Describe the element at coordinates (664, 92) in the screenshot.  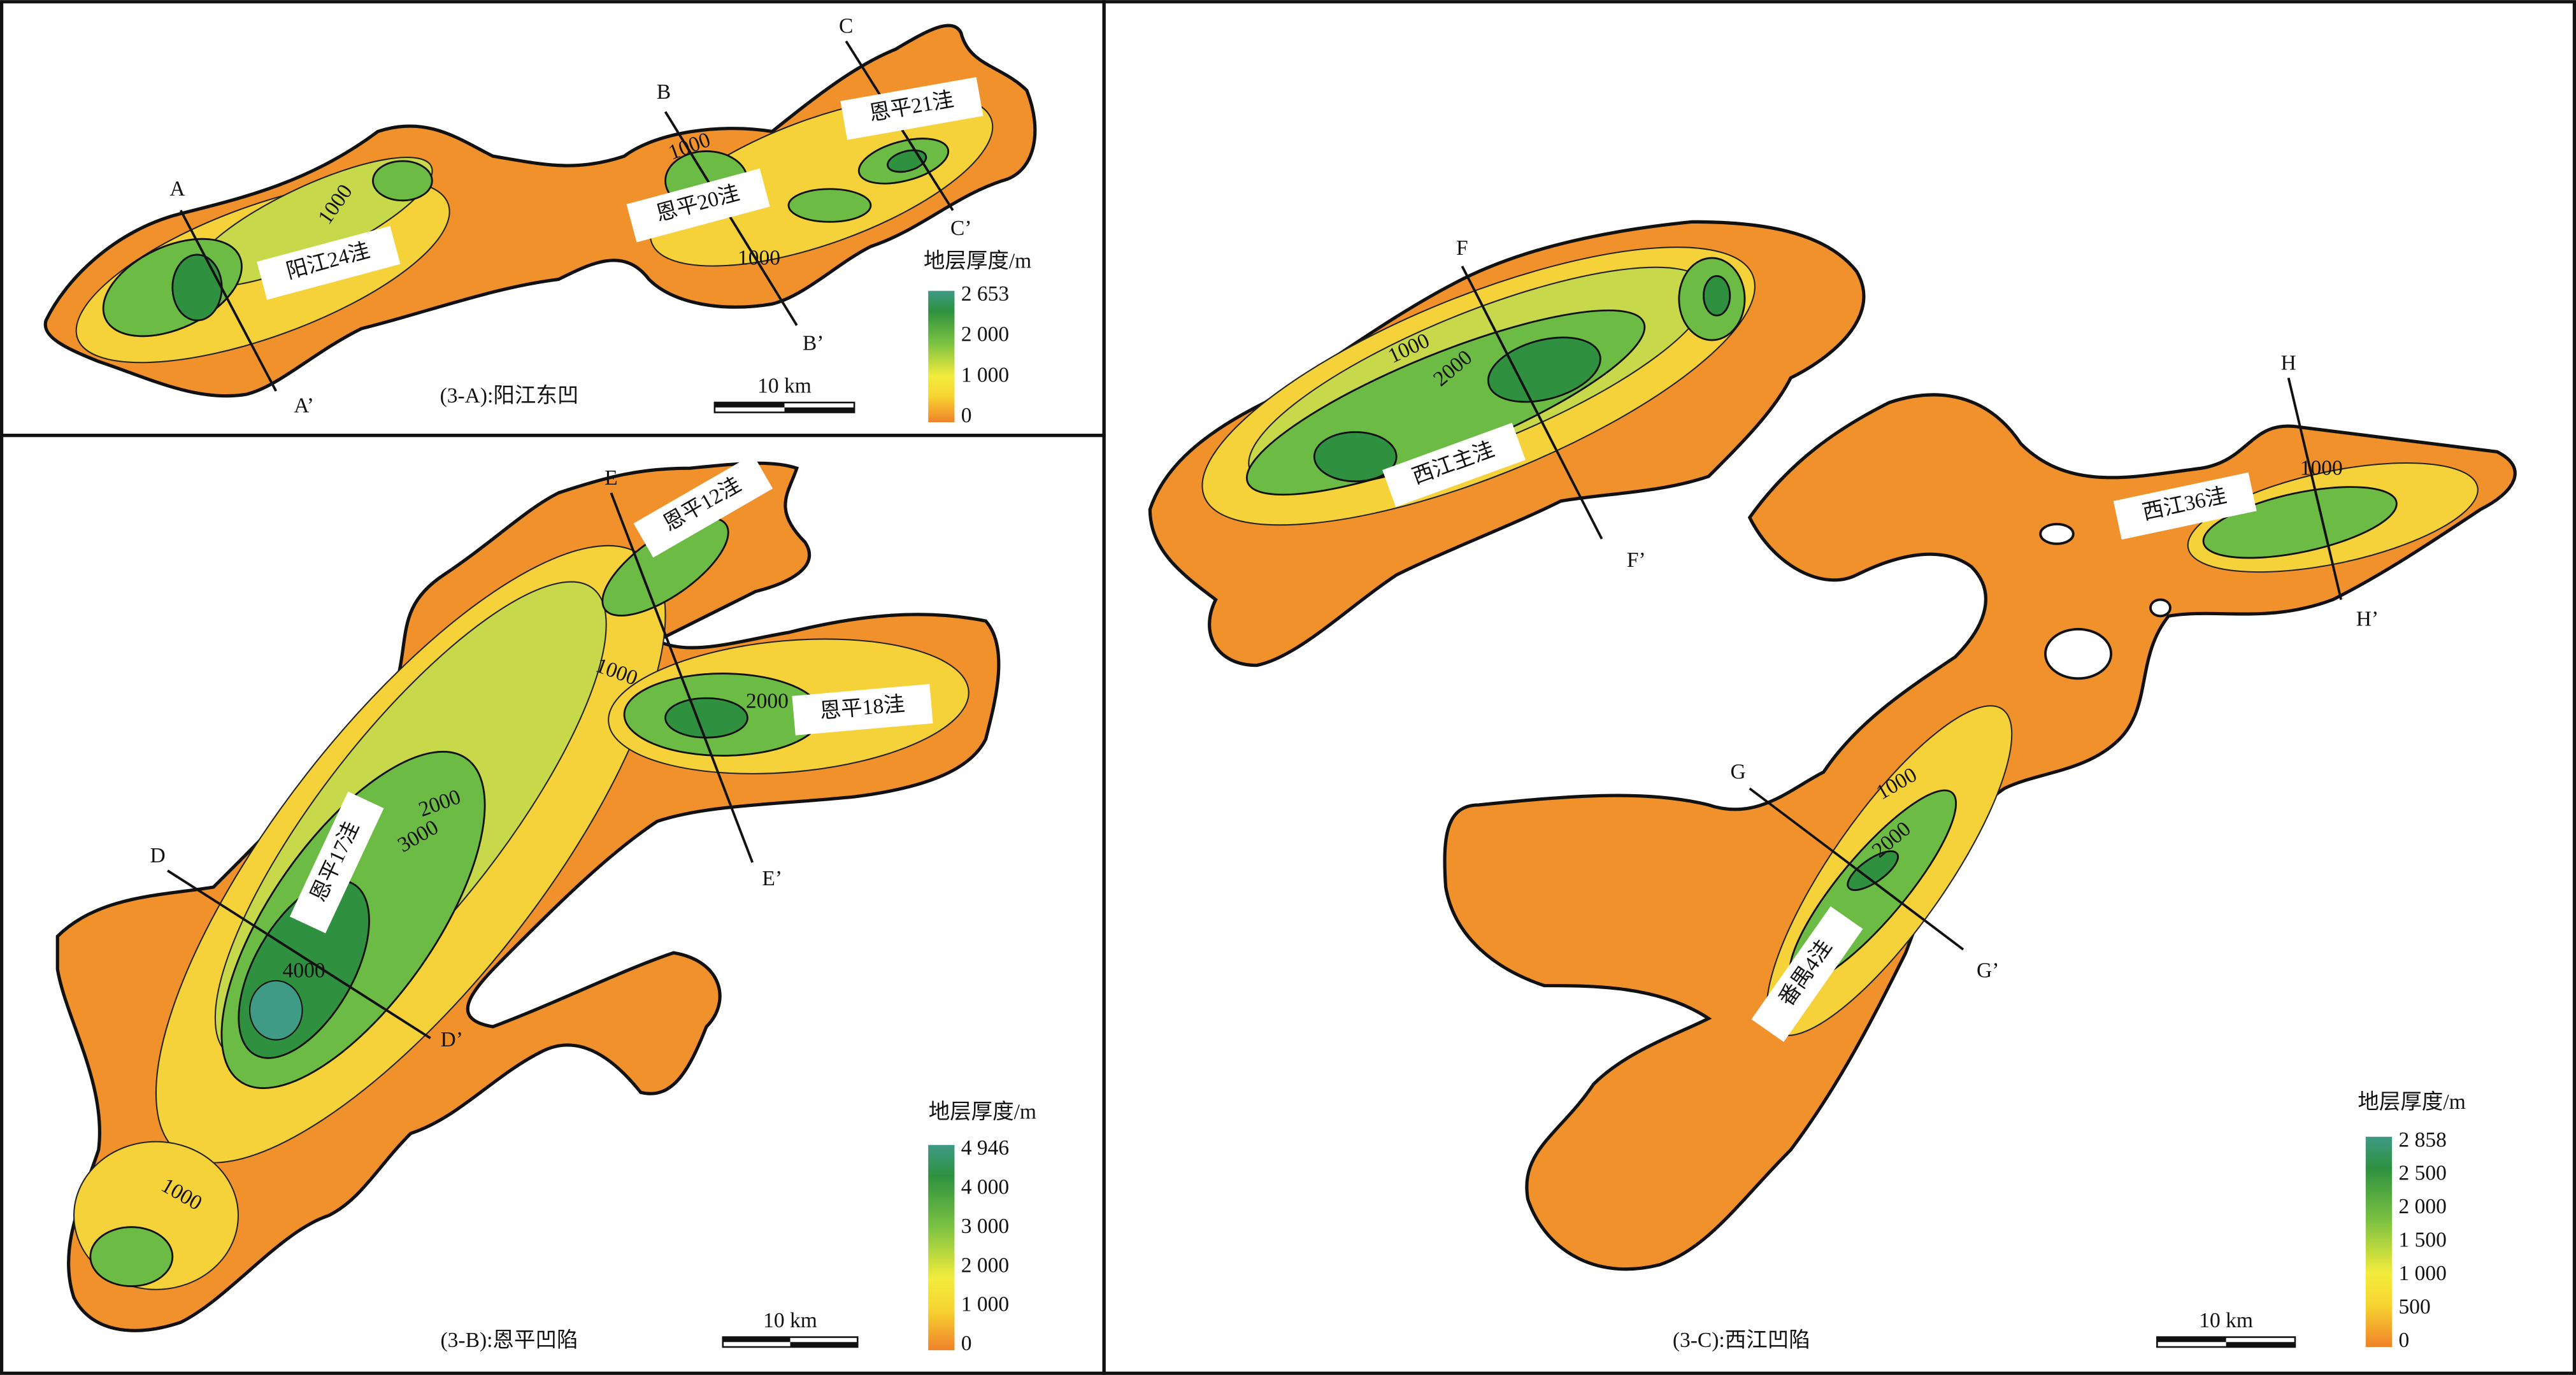
I see `section-label: B` at that location.